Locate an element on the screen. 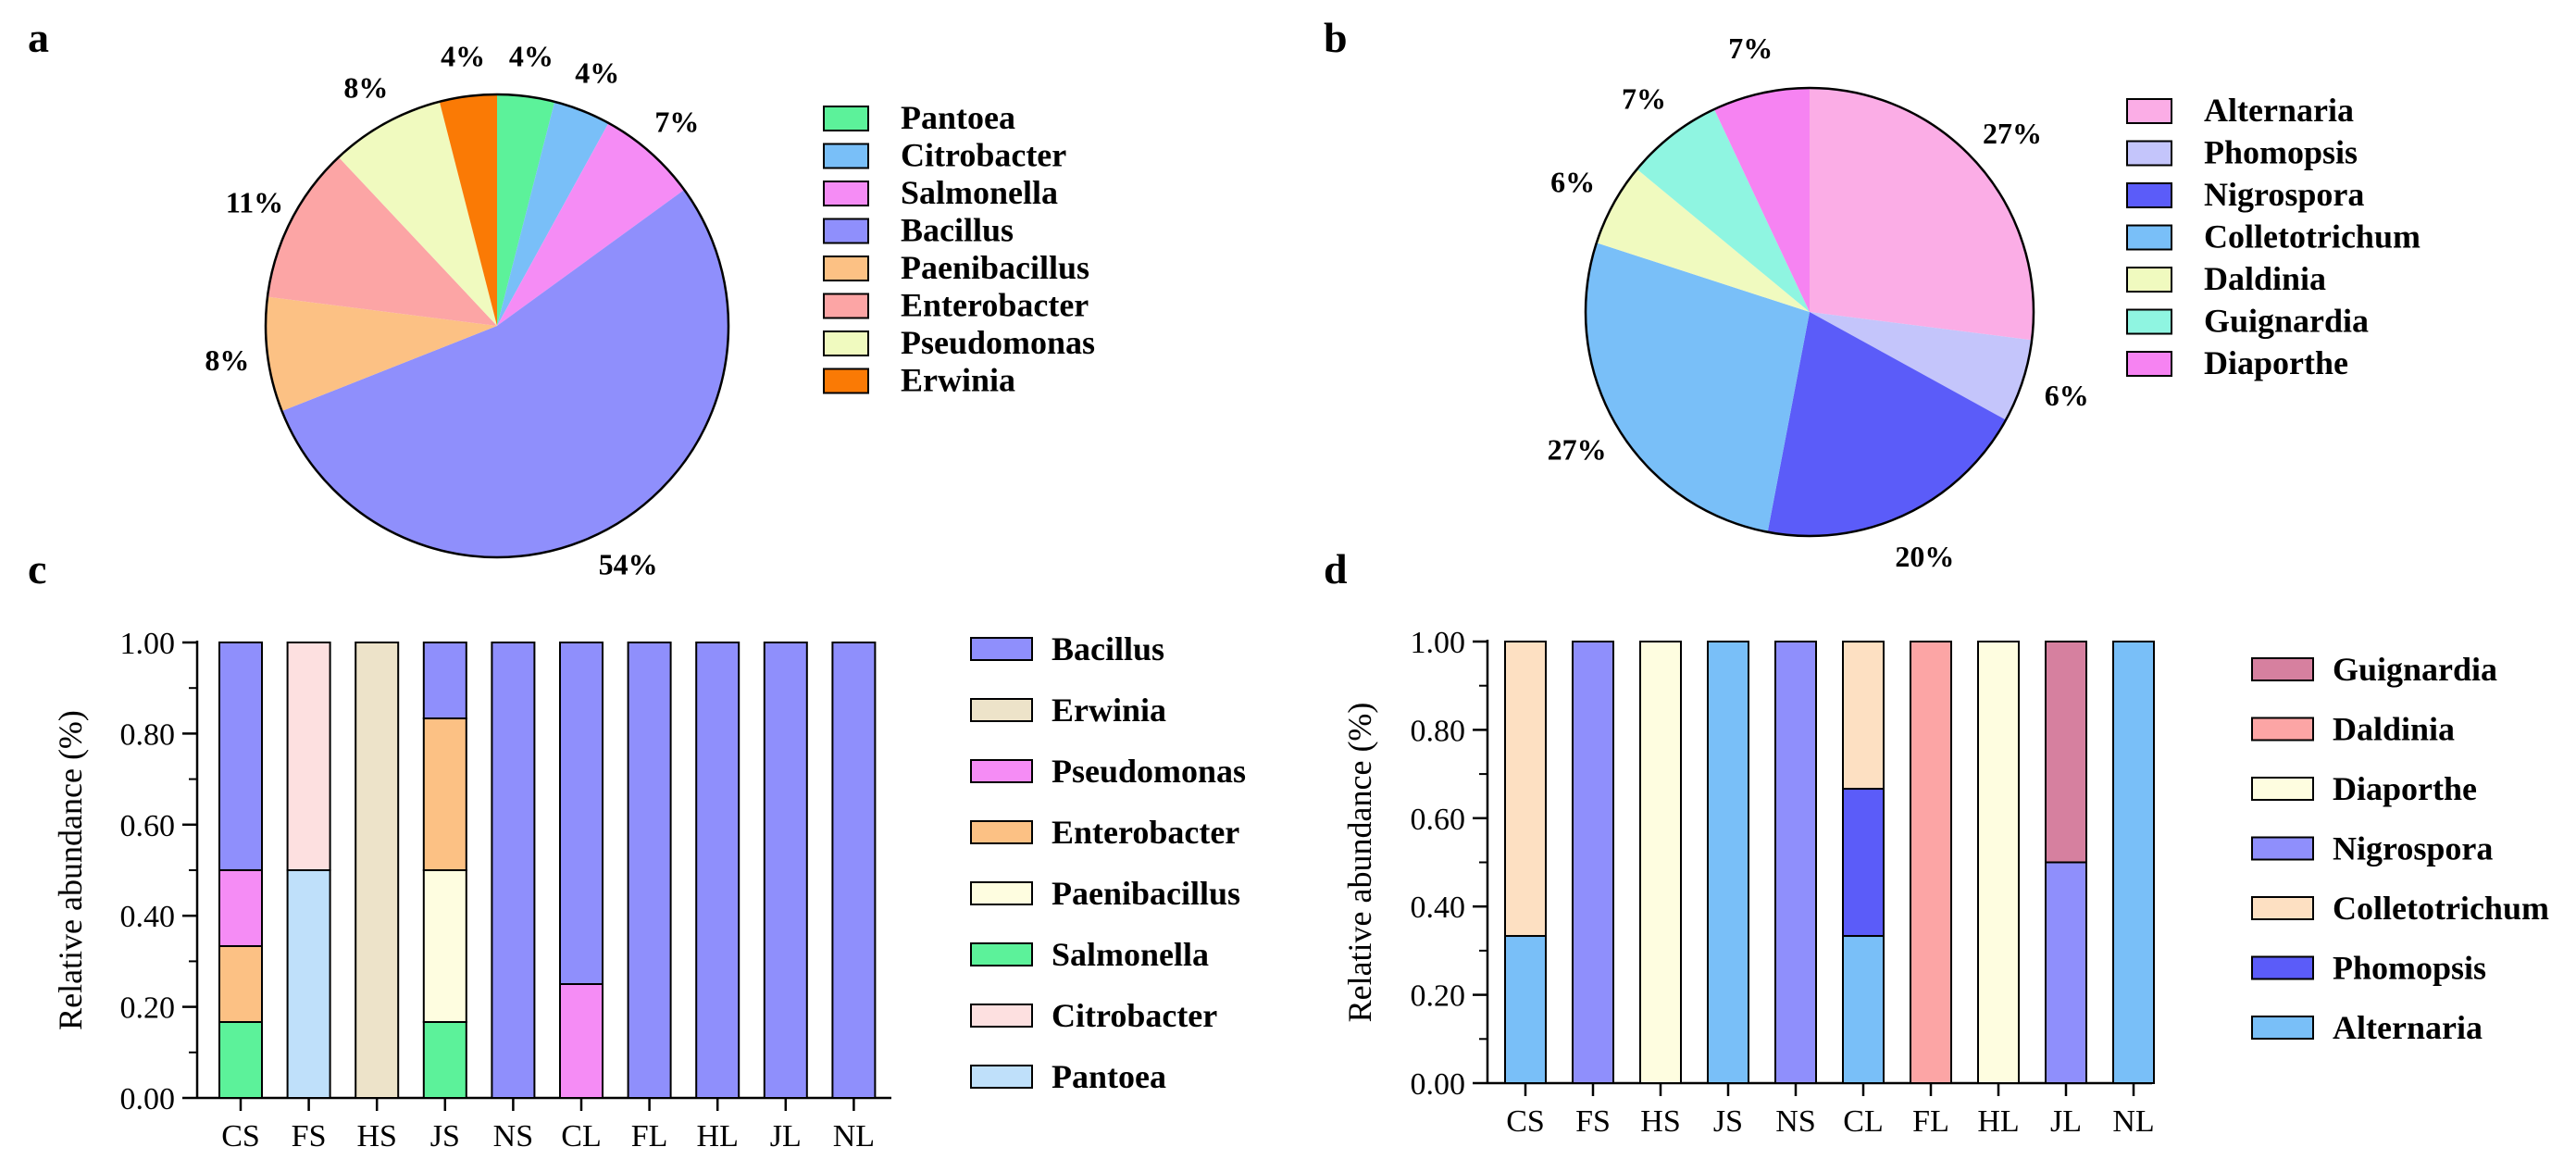  x-tick-label-jl: JL is located at coordinates (786, 1136).